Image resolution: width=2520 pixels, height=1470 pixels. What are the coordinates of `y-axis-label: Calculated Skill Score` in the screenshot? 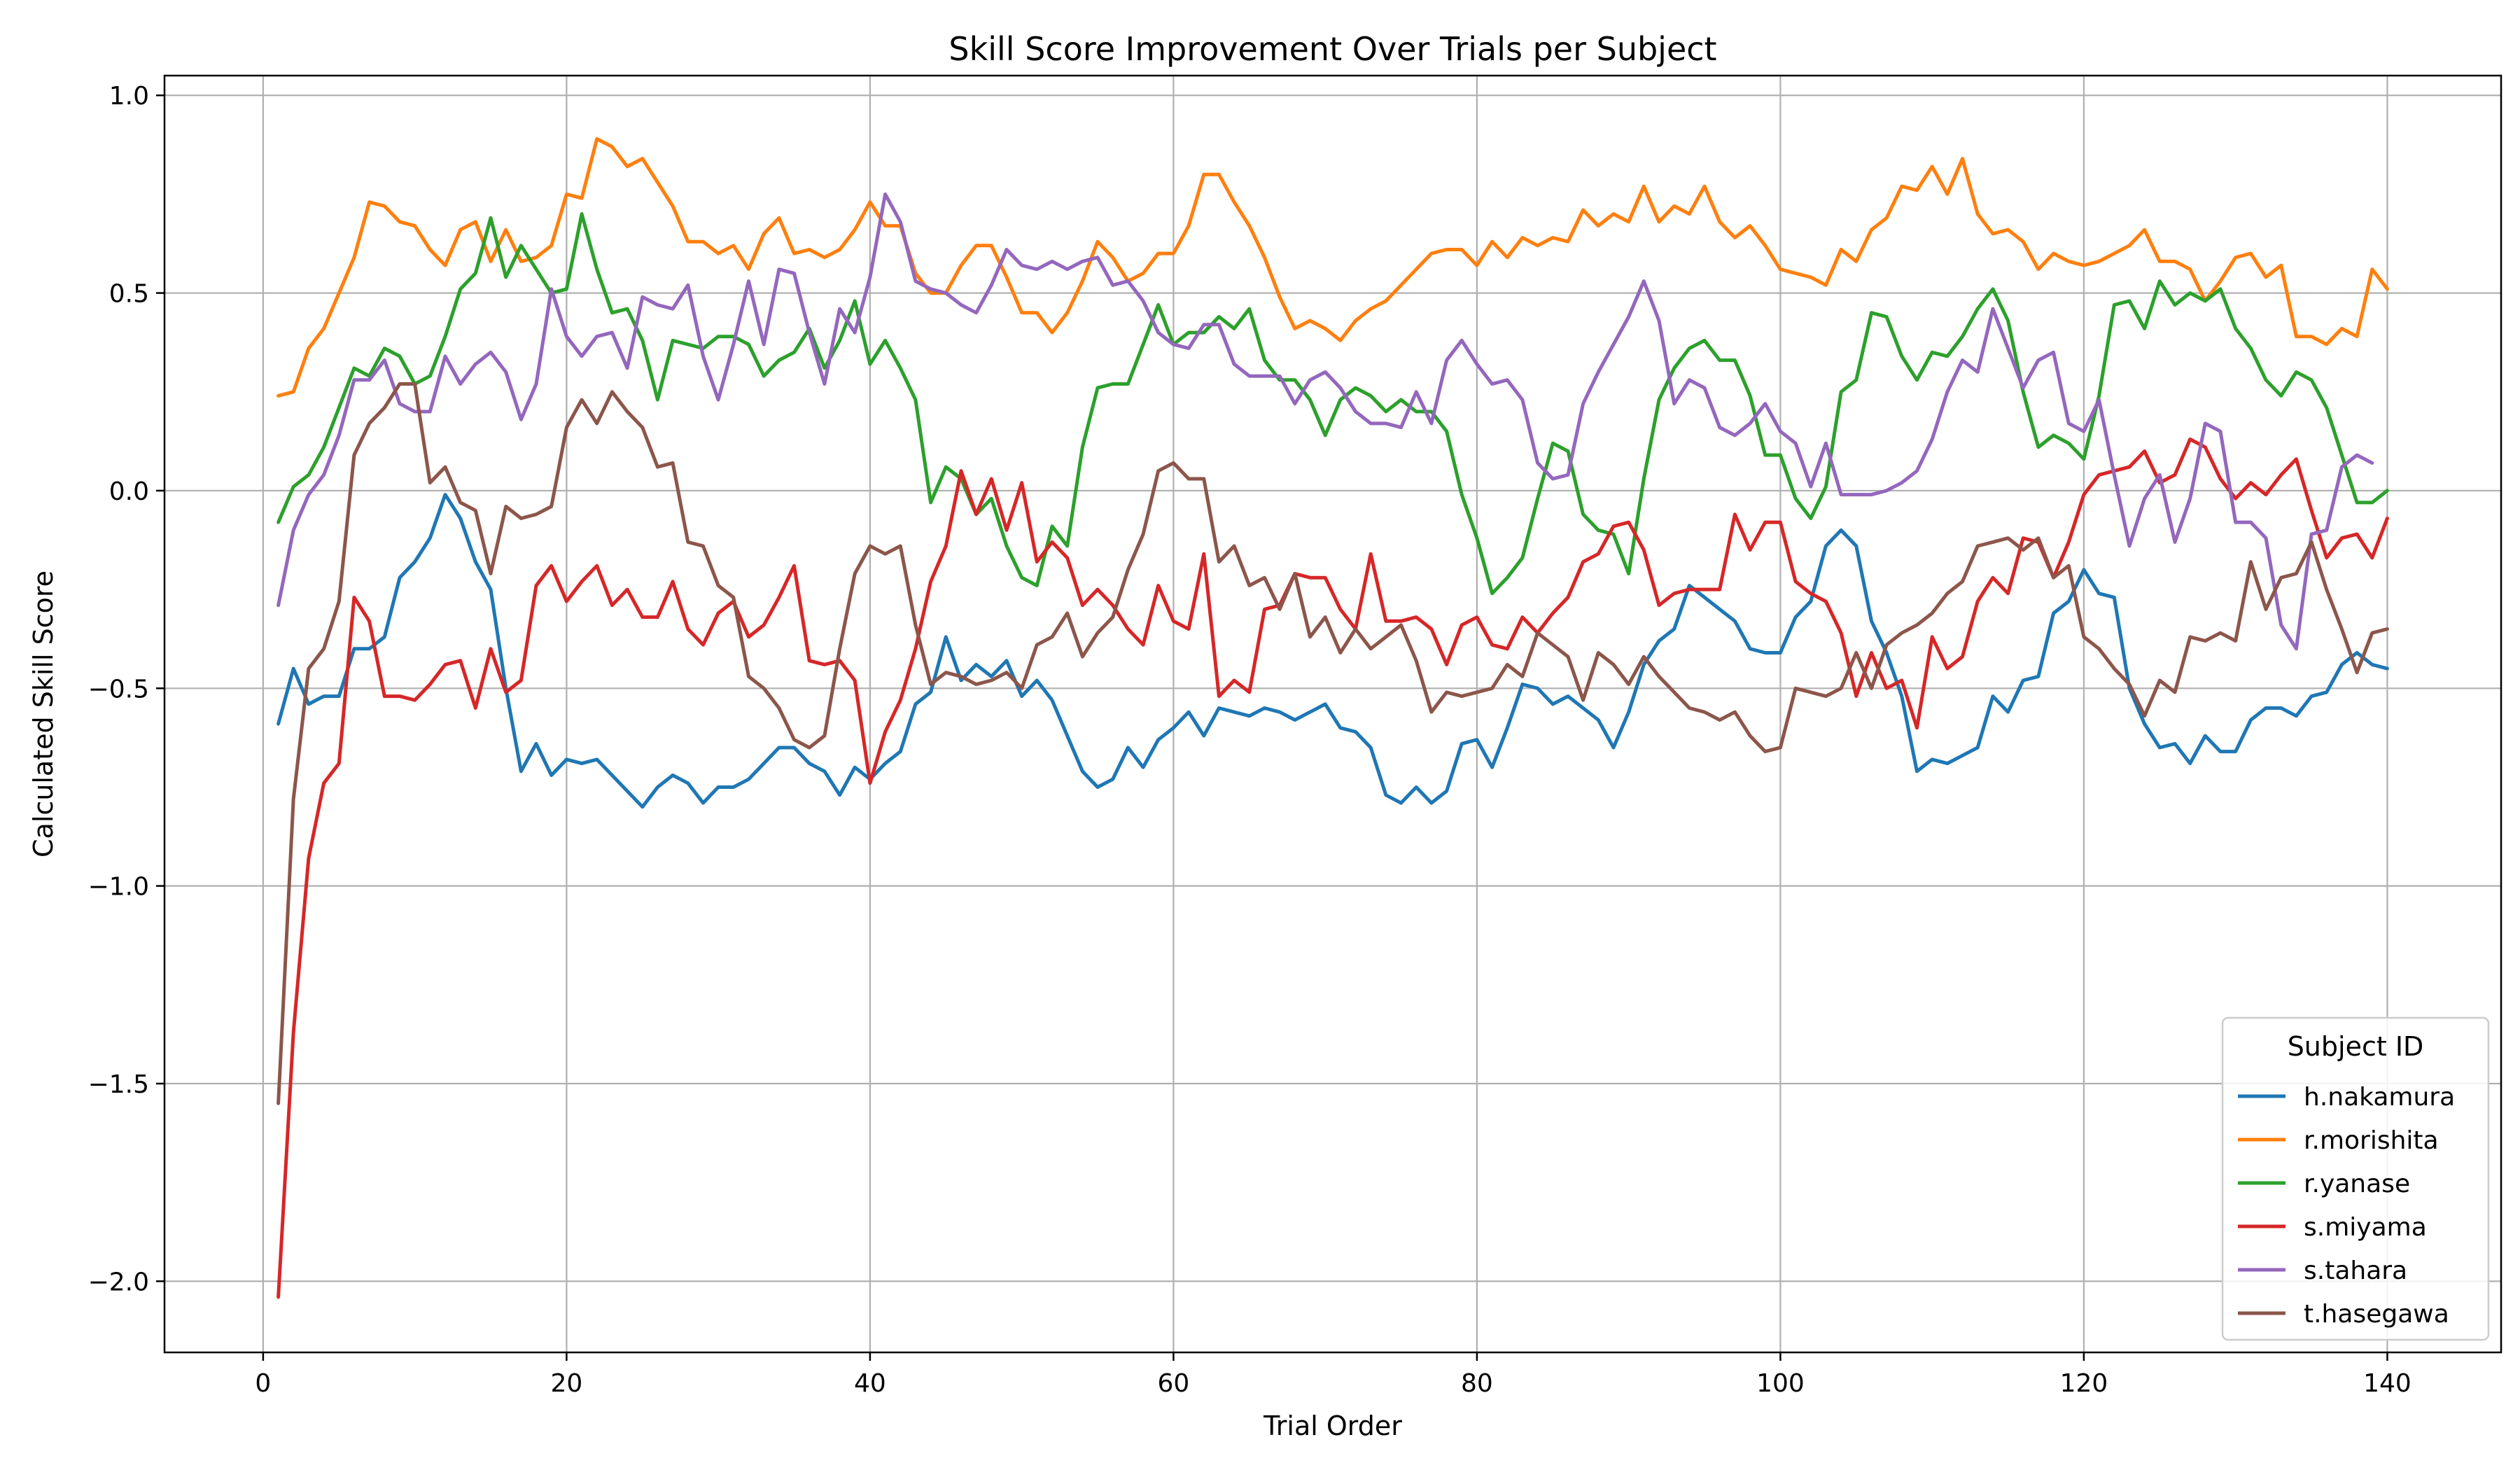 It's located at (43, 714).